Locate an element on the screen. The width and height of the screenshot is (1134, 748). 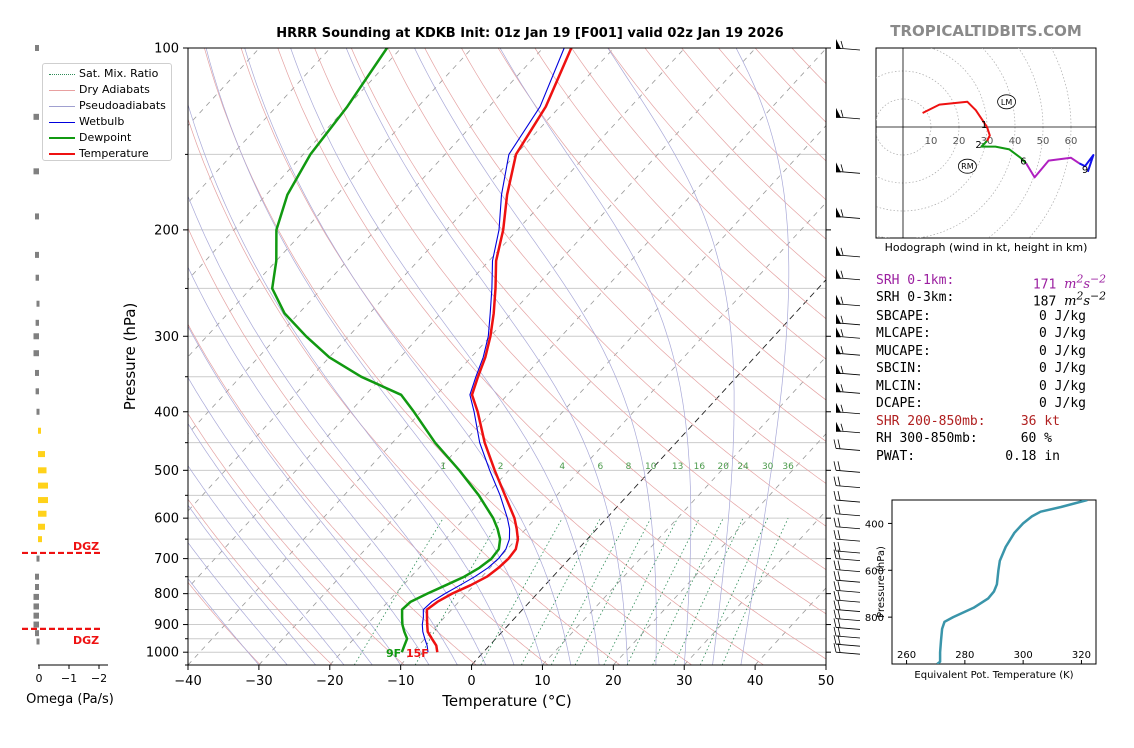
legend-label: Sat. Mix. Ratio is located at coordinates (119, 73).